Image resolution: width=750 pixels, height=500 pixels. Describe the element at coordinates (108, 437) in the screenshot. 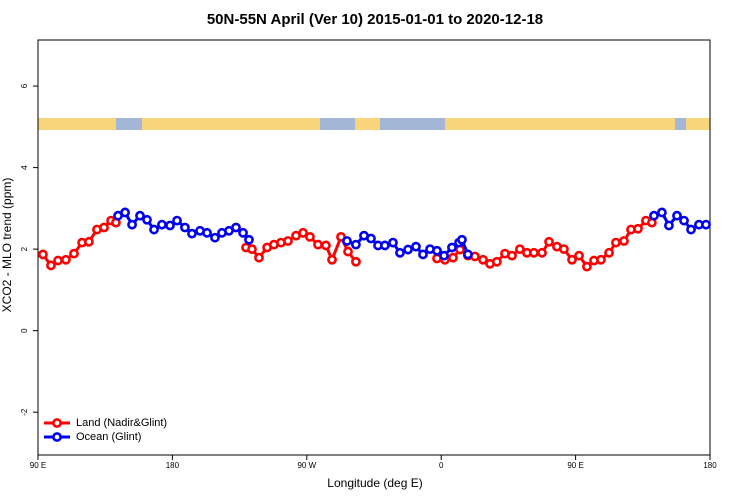

I see `legend-label: Ocean (Glint)` at that location.